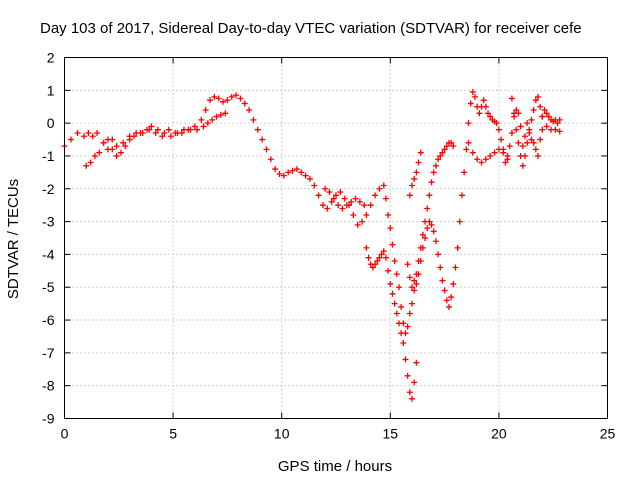 Image resolution: width=640 pixels, height=480 pixels. What do you see at coordinates (48, 156) in the screenshot?
I see `y-tick-label: -1` at bounding box center [48, 156].